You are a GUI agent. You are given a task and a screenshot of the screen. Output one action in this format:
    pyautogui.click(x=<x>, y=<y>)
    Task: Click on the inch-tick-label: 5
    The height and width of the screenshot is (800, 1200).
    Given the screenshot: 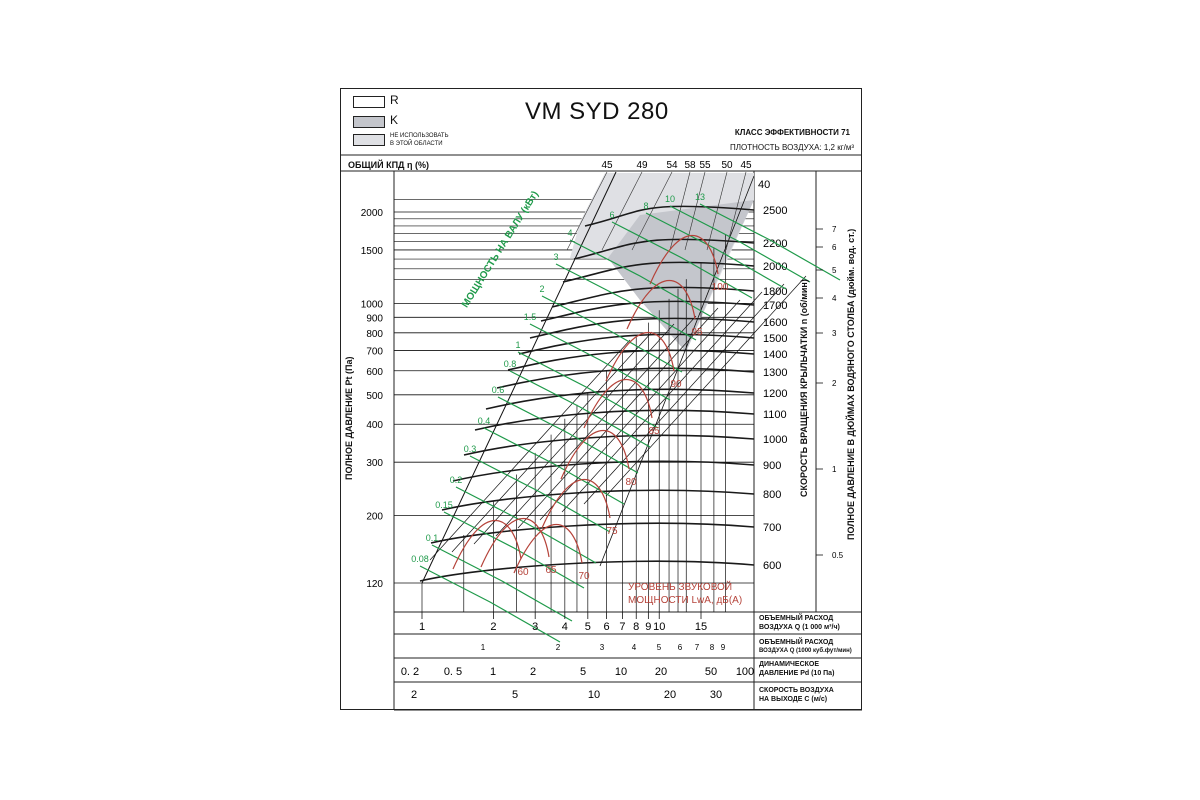 What is the action you would take?
    pyautogui.click(x=834, y=270)
    